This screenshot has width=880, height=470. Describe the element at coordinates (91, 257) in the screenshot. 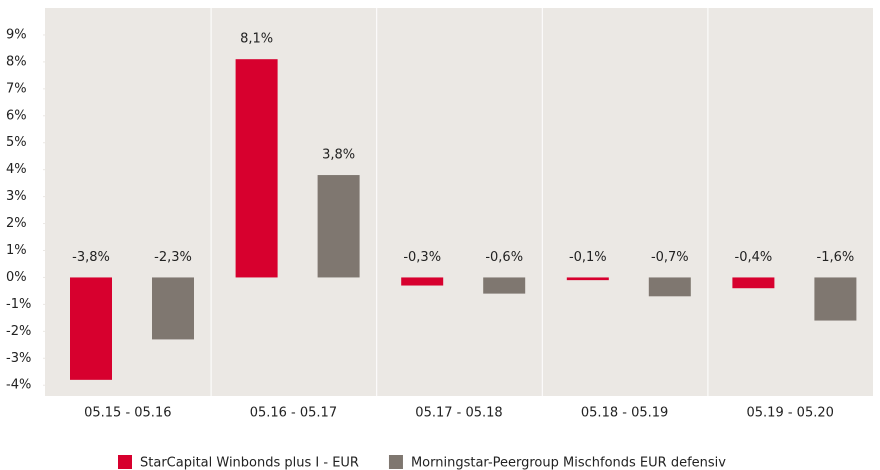

I see `value-label: -3,8%` at that location.